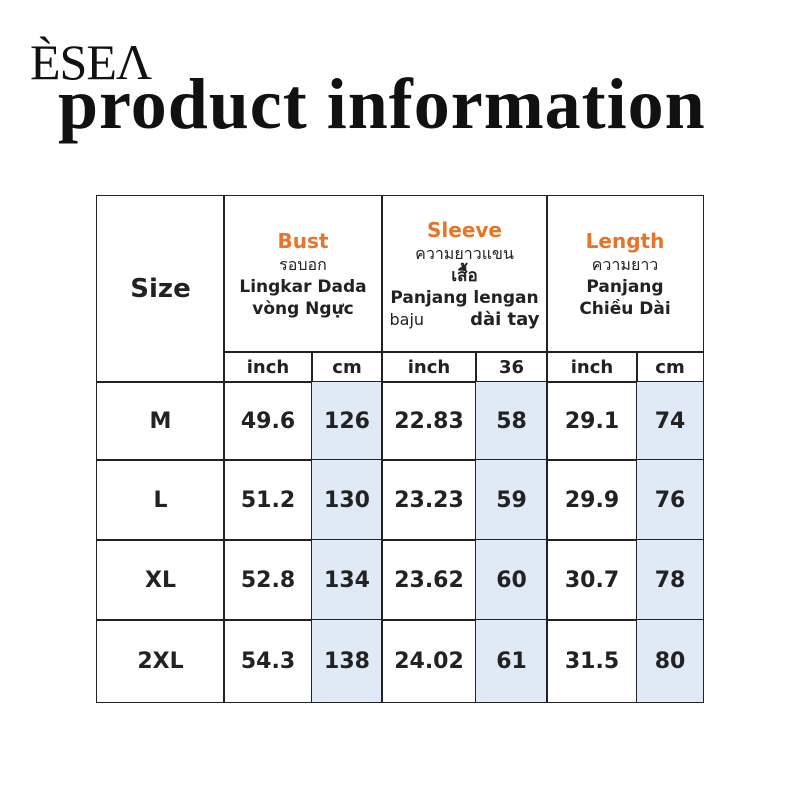 This screenshot has width=800, height=800. Describe the element at coordinates (429, 421) in the screenshot. I see `data-cell: 22.83` at that location.